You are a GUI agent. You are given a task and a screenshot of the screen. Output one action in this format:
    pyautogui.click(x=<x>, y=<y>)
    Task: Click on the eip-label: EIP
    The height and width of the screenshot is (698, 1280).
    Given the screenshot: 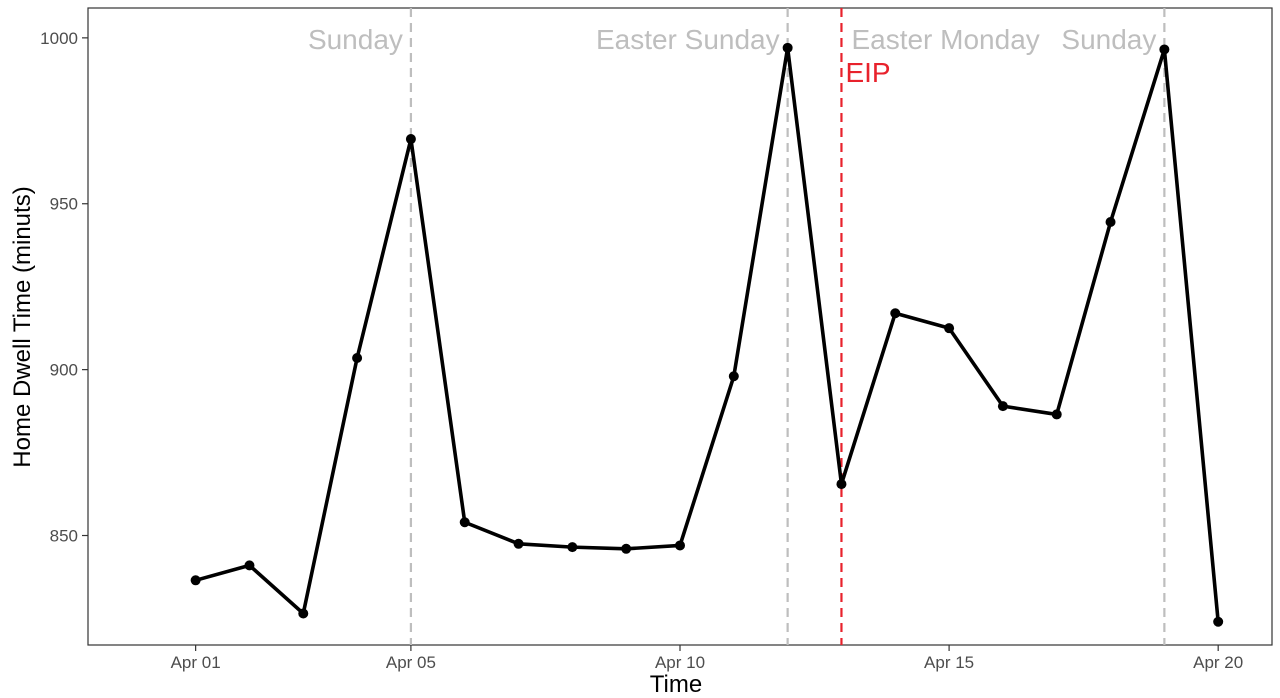 What is the action you would take?
    pyautogui.click(x=867, y=72)
    